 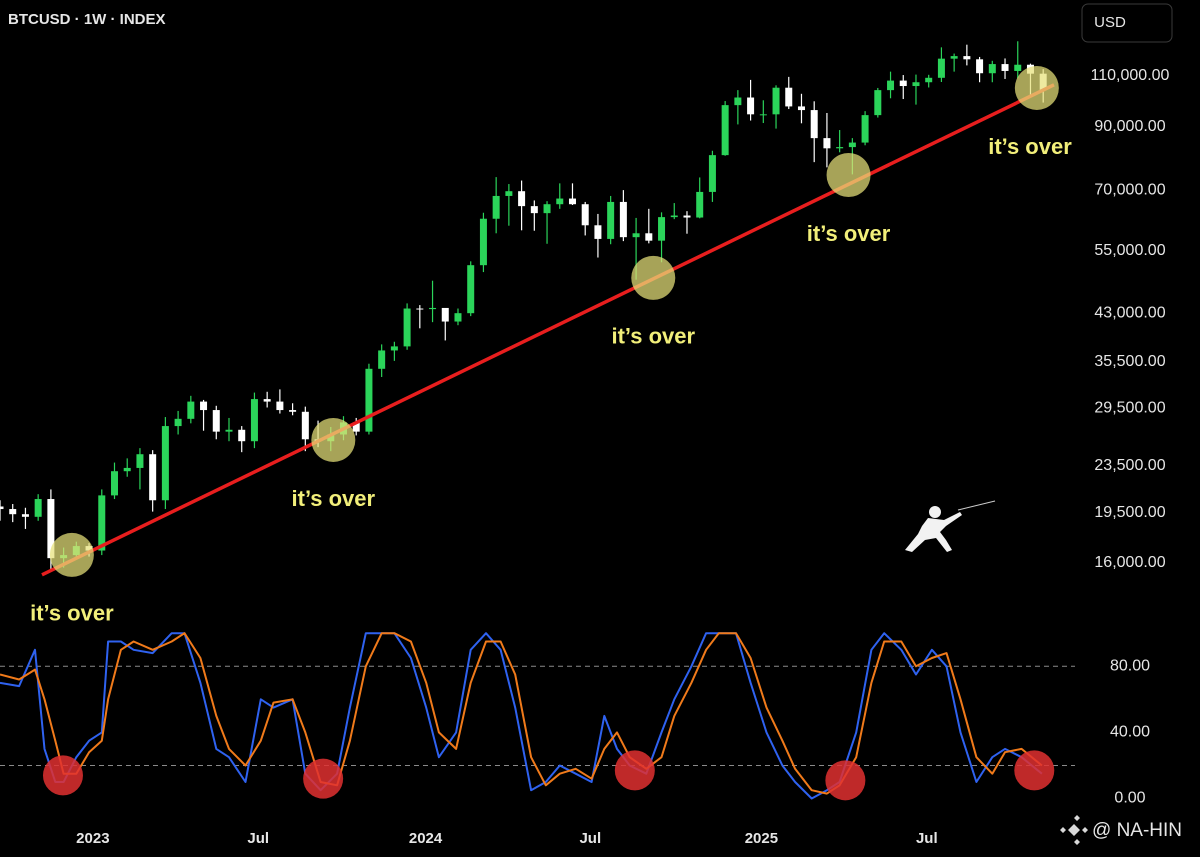 What do you see at coordinates (1129, 798) in the screenshot?
I see `y-tick-label: 0.00` at bounding box center [1129, 798].